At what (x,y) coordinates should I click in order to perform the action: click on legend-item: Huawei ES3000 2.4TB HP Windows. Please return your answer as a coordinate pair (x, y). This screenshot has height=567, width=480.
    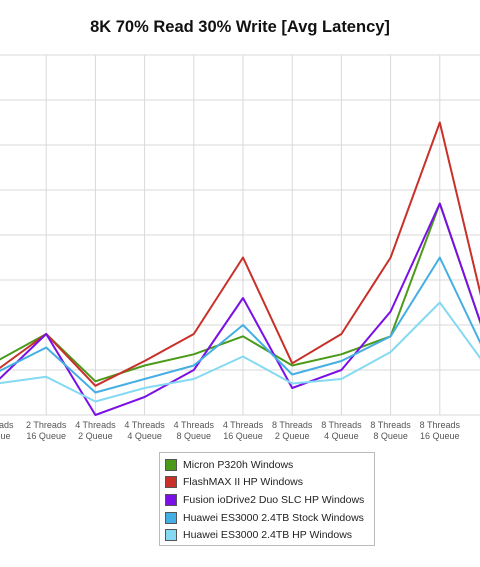
    Looking at the image, I should click on (267, 535).